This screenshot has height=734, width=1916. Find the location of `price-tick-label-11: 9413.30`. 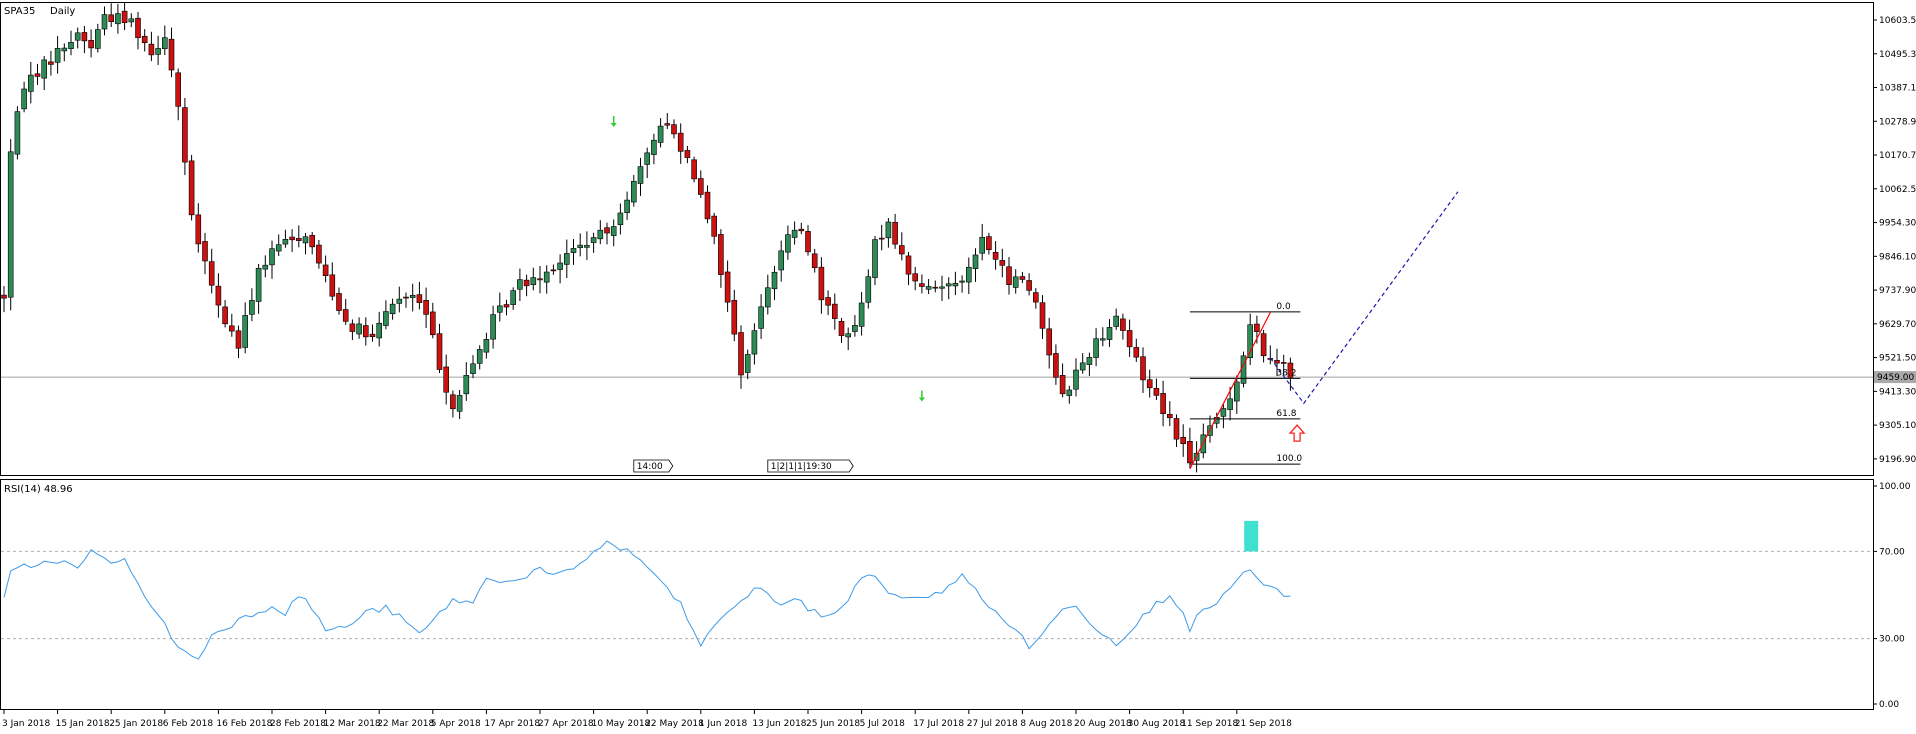

price-tick-label-11: 9413.30 is located at coordinates (1897, 392).